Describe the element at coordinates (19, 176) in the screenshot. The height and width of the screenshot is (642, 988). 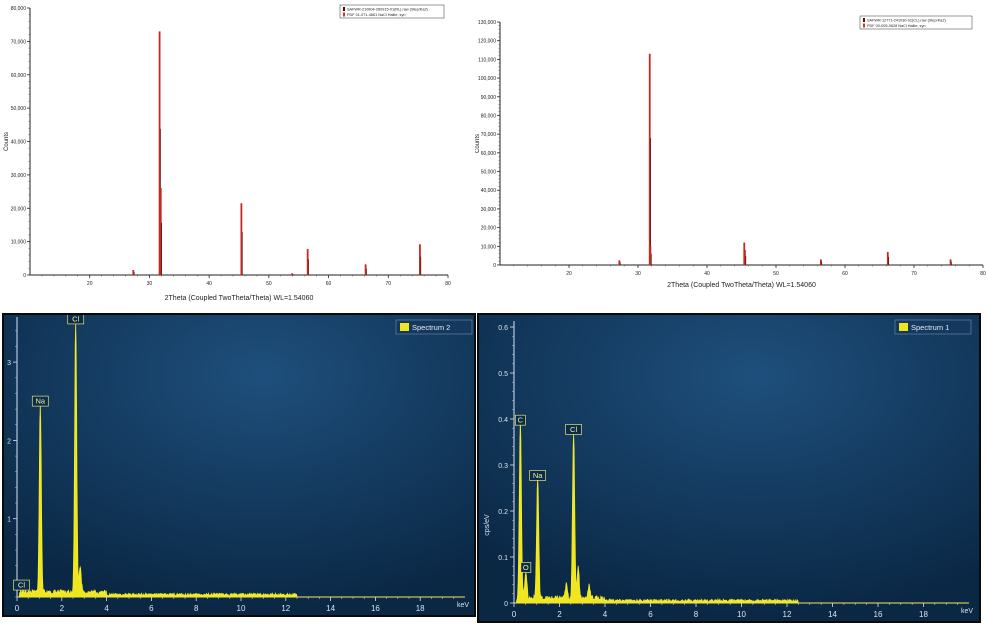
I see `y-tick-label: 30,000` at that location.